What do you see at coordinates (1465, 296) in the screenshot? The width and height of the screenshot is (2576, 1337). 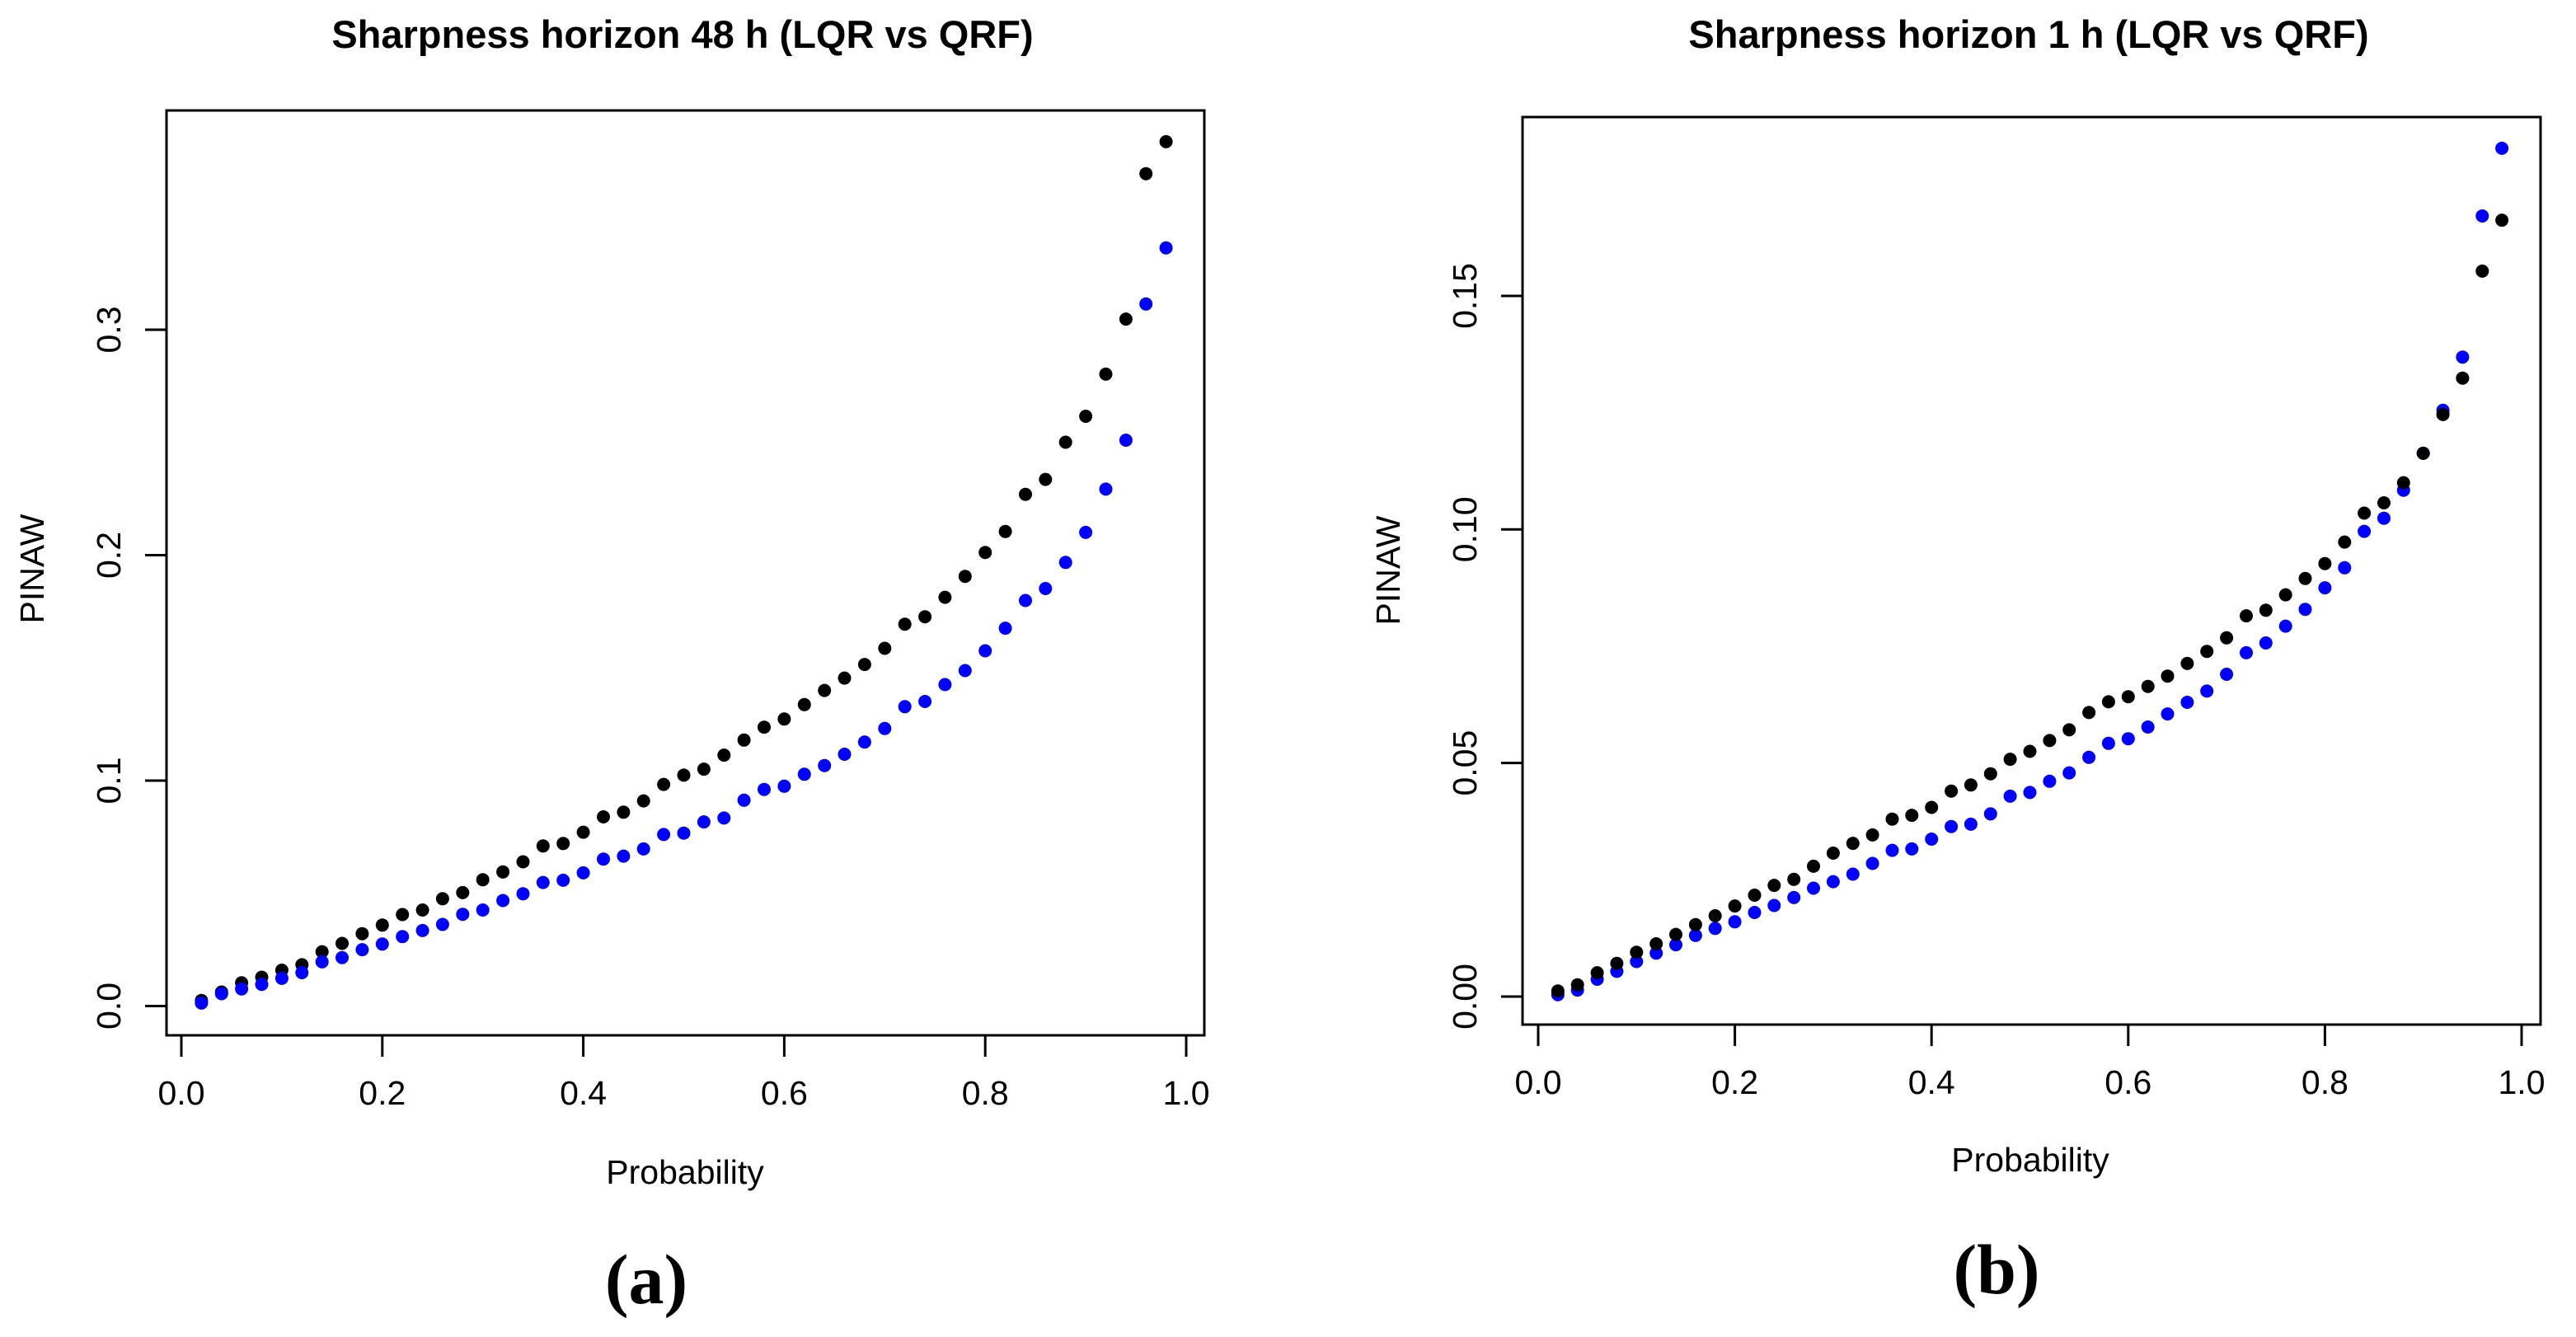 I see `svg-text: 0.15` at bounding box center [1465, 296].